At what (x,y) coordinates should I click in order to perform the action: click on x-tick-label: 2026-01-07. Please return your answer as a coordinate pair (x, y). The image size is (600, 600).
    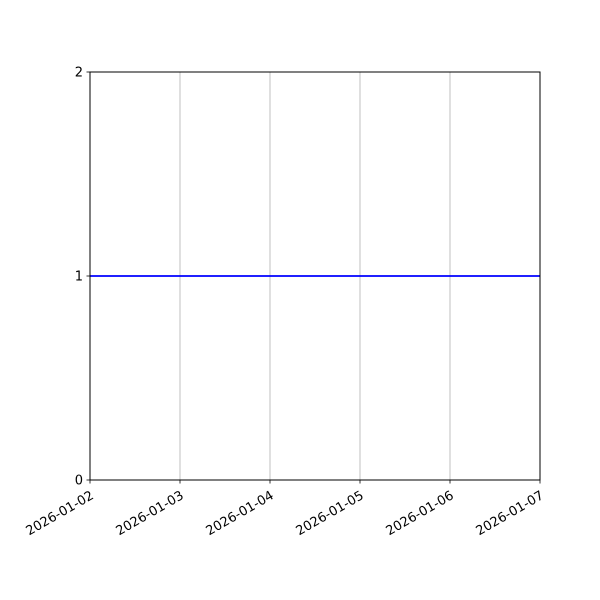
    Looking at the image, I should click on (510, 513).